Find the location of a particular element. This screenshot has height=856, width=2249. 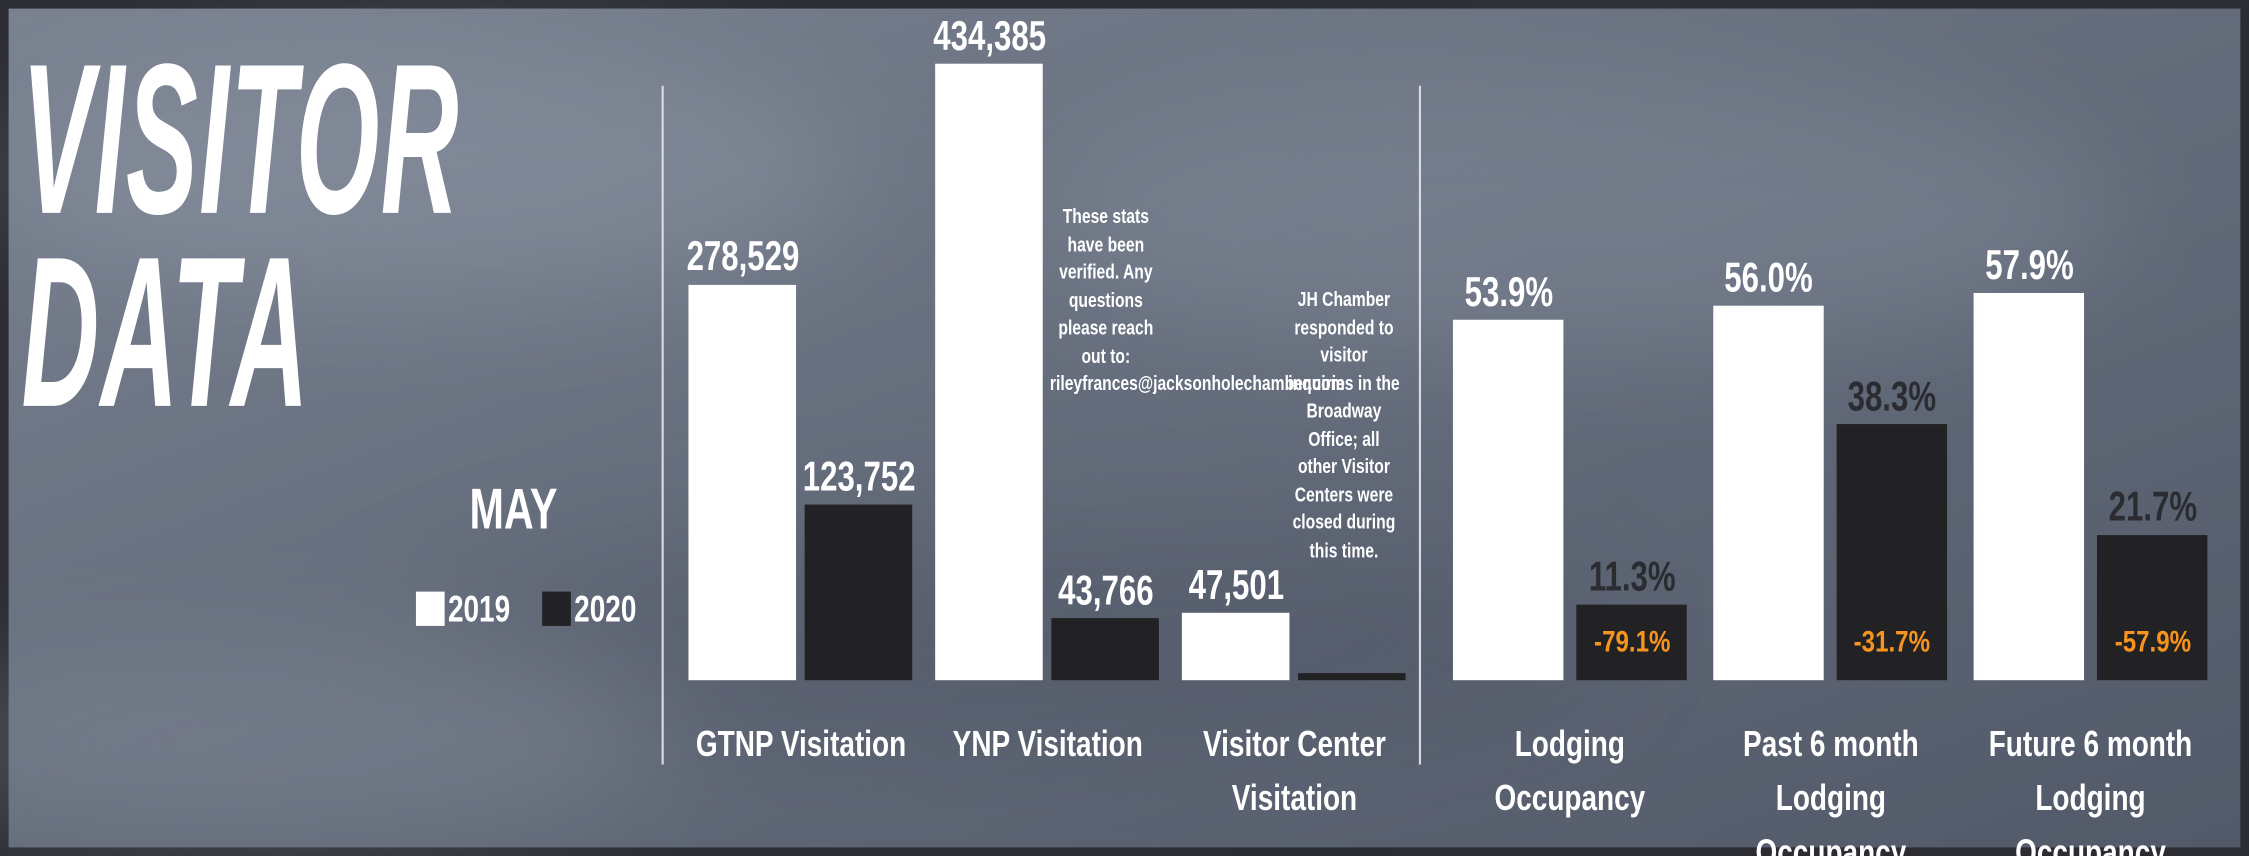

value-label: 38.3% is located at coordinates (1892, 397).